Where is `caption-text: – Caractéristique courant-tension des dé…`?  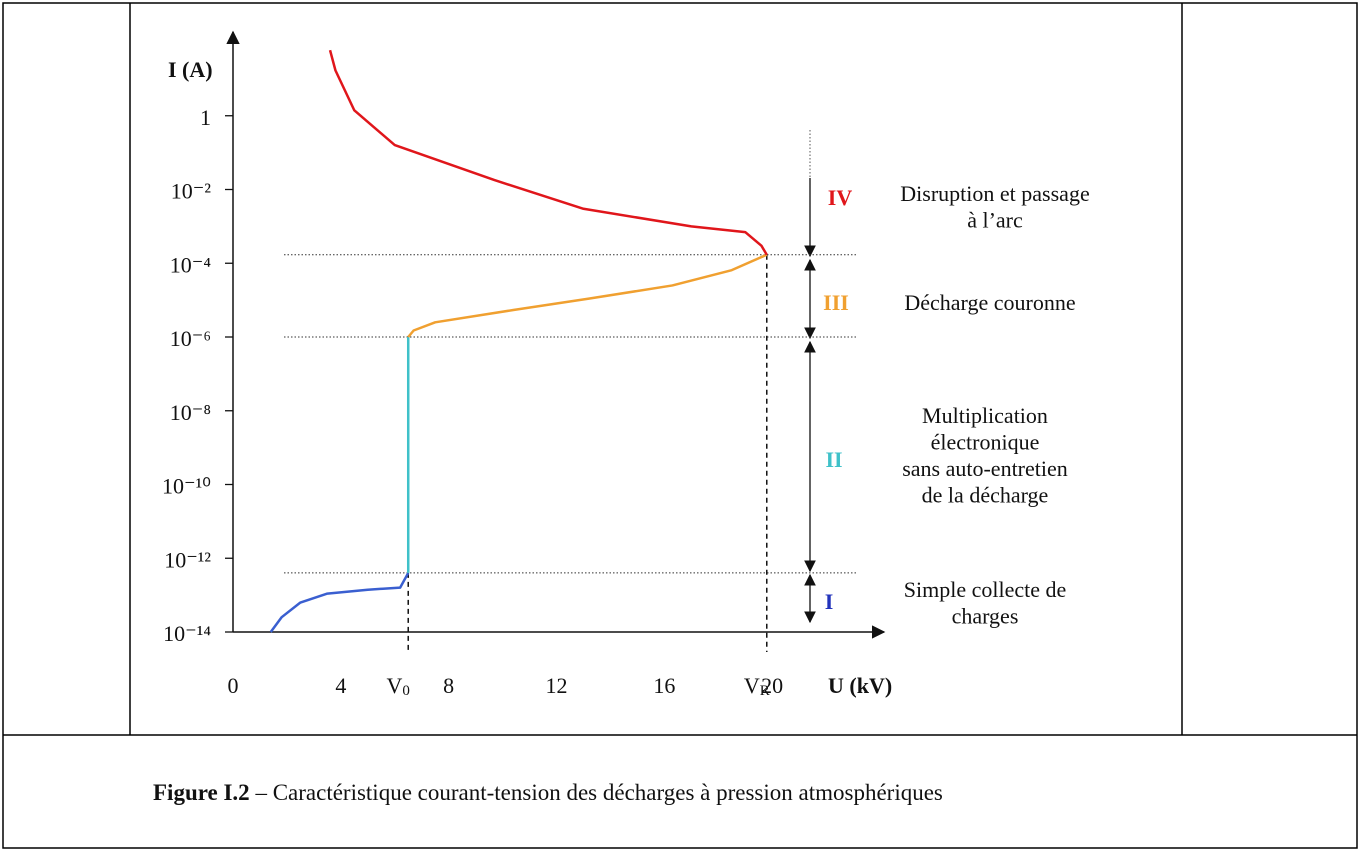
caption-text: – Caractéristique courant-tension des dé… is located at coordinates (596, 792).